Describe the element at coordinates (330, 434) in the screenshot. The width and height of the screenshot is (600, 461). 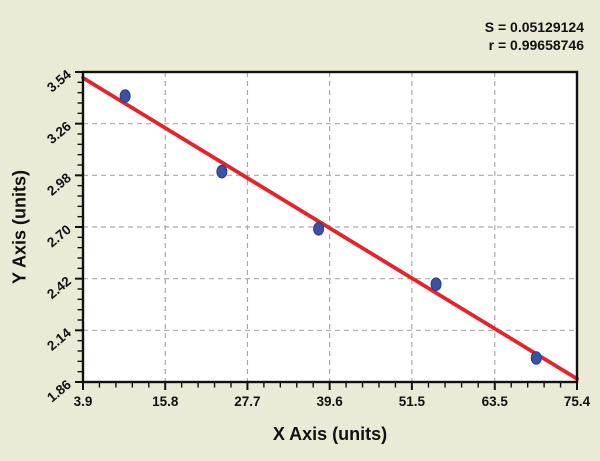
I see `x-axis-title: X Axis (units)` at that location.